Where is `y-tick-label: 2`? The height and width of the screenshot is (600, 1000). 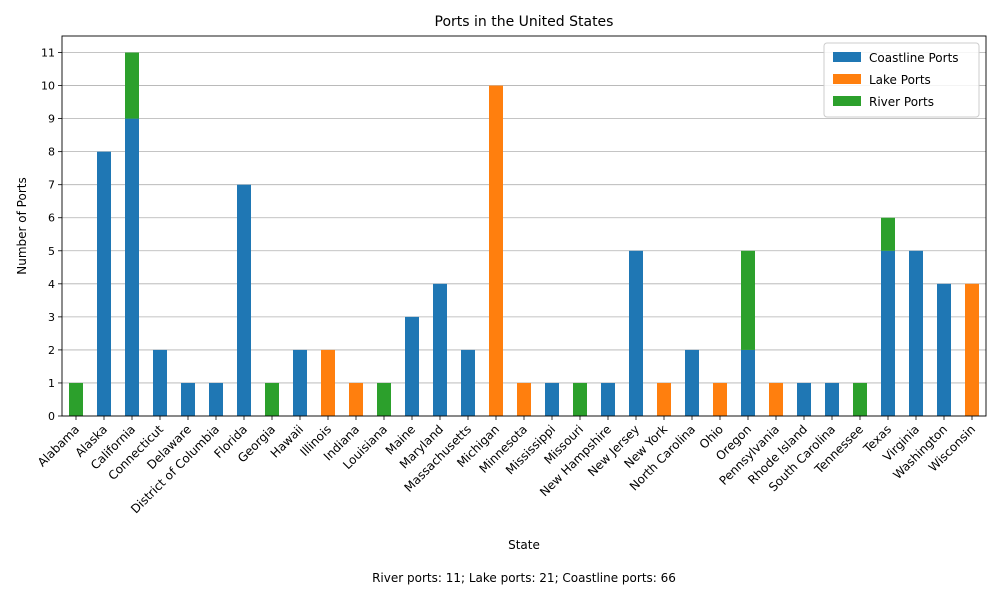
y-tick-label: 2 is located at coordinates (51, 350).